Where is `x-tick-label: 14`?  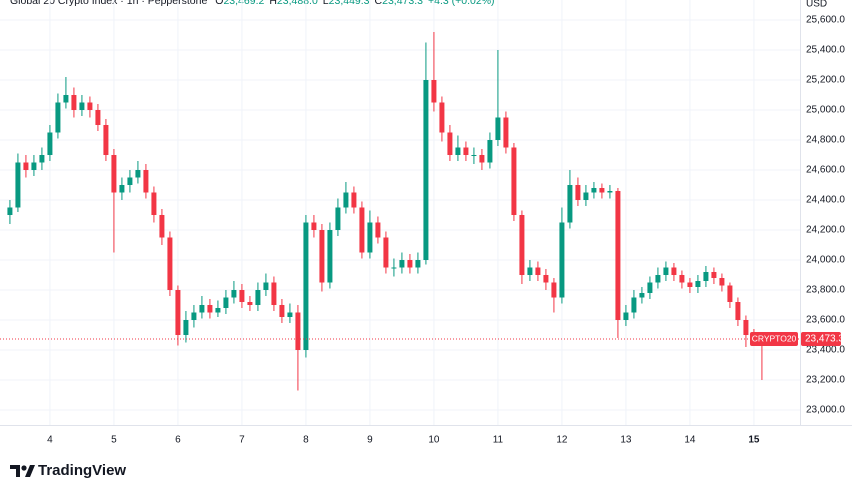 x-tick-label: 14 is located at coordinates (690, 440).